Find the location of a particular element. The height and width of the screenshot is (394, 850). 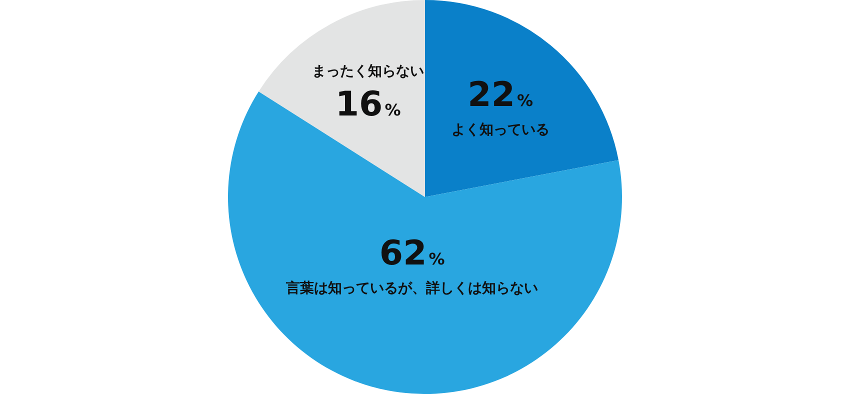

data-label: 22% is located at coordinates (501, 94).